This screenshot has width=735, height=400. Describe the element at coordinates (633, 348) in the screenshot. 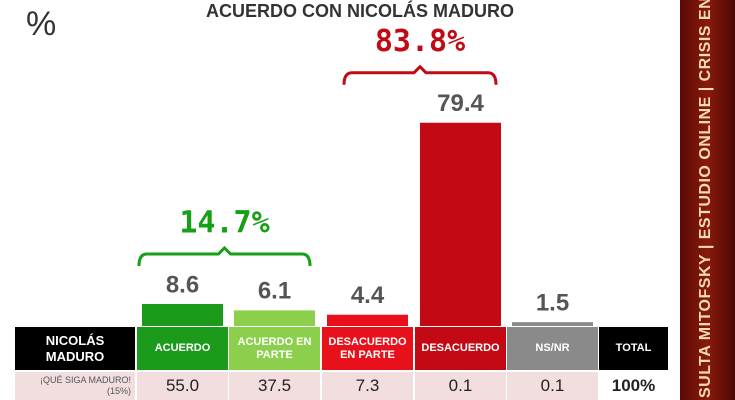

I see `total-header: TOTAL` at that location.